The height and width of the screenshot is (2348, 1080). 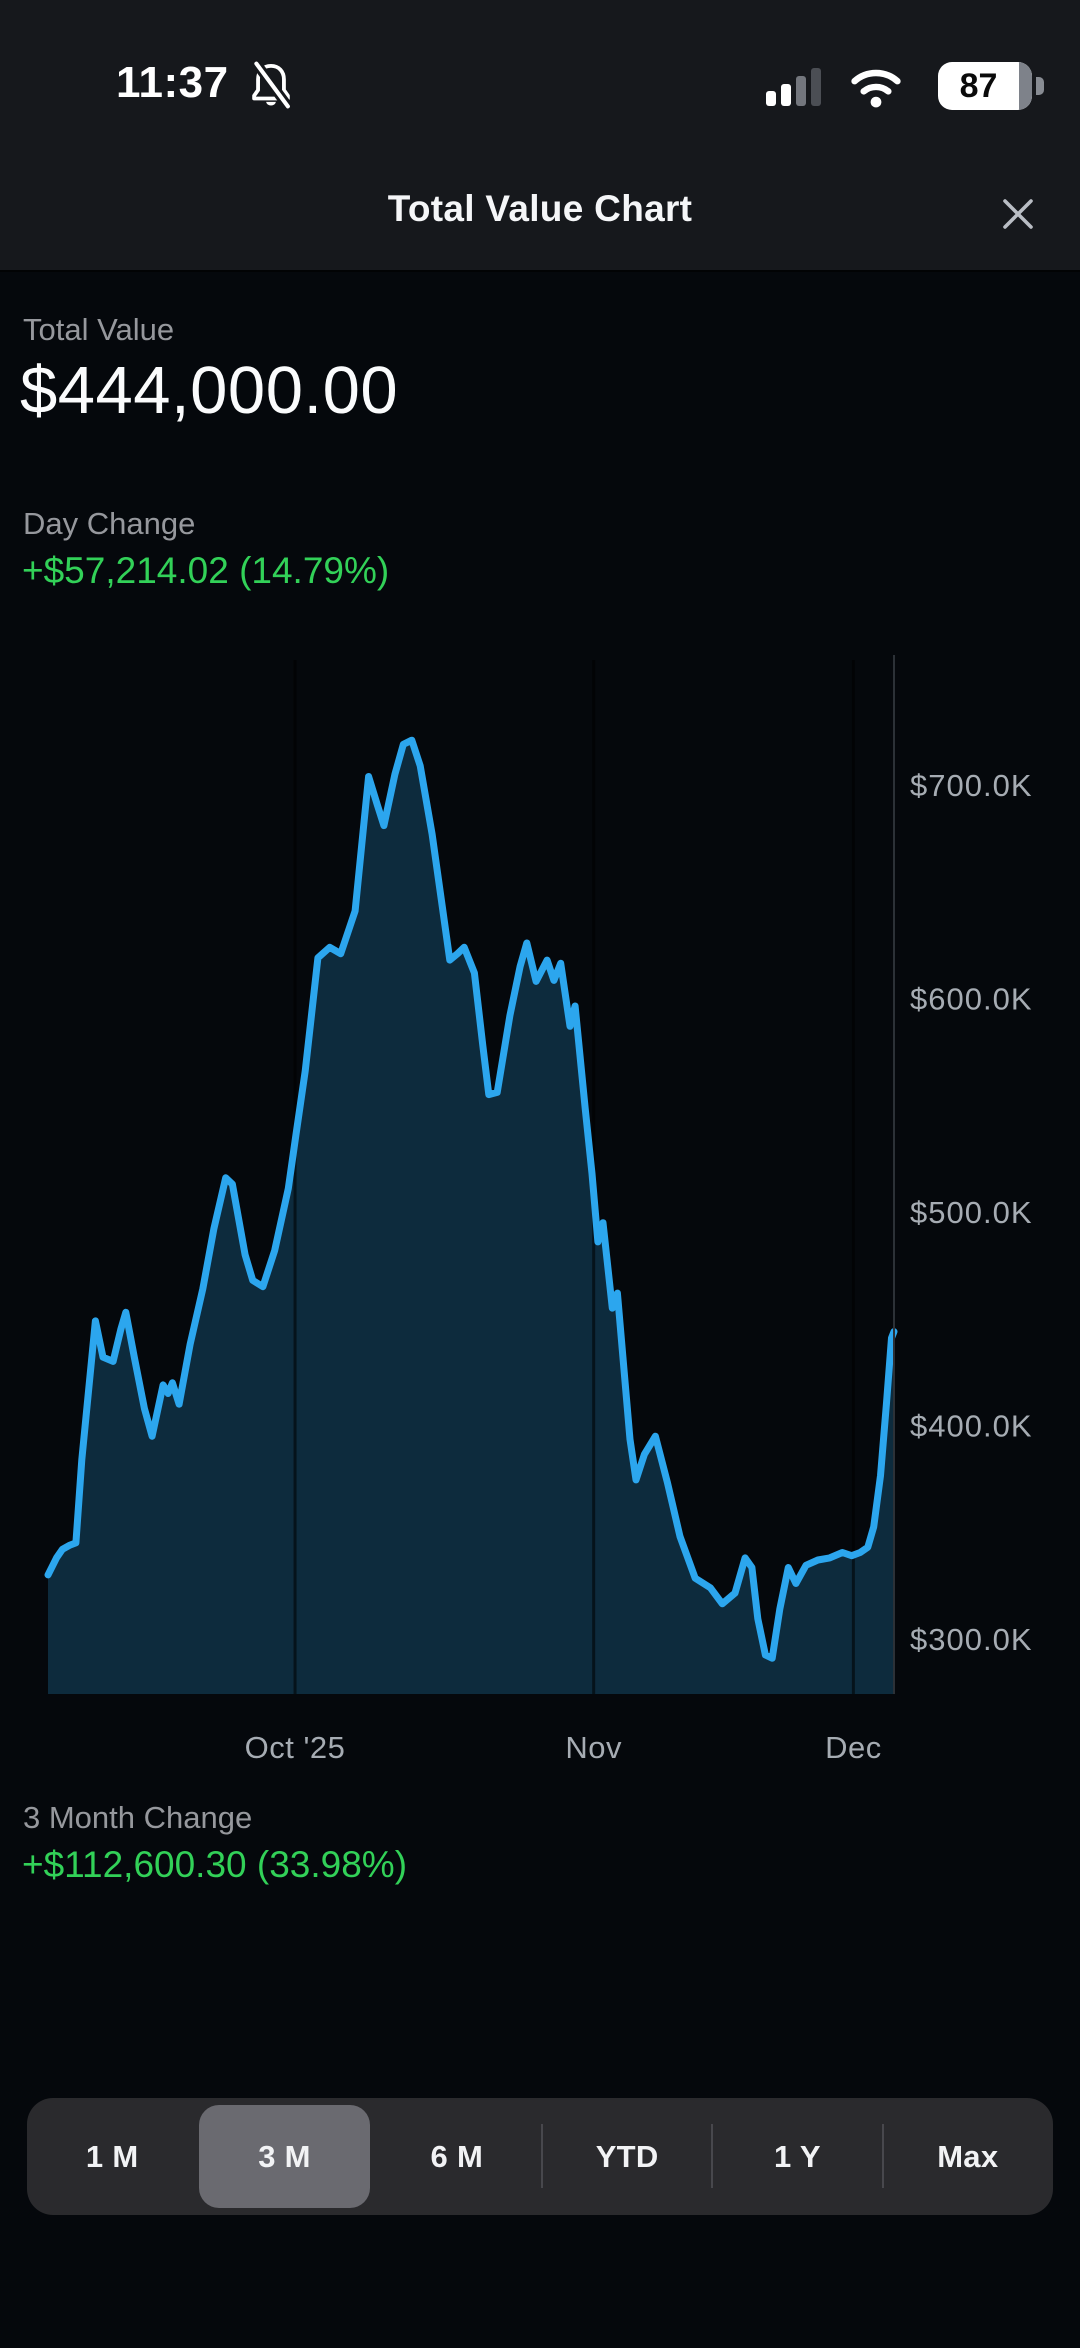 I want to click on battery-percent: 87, so click(x=978, y=85).